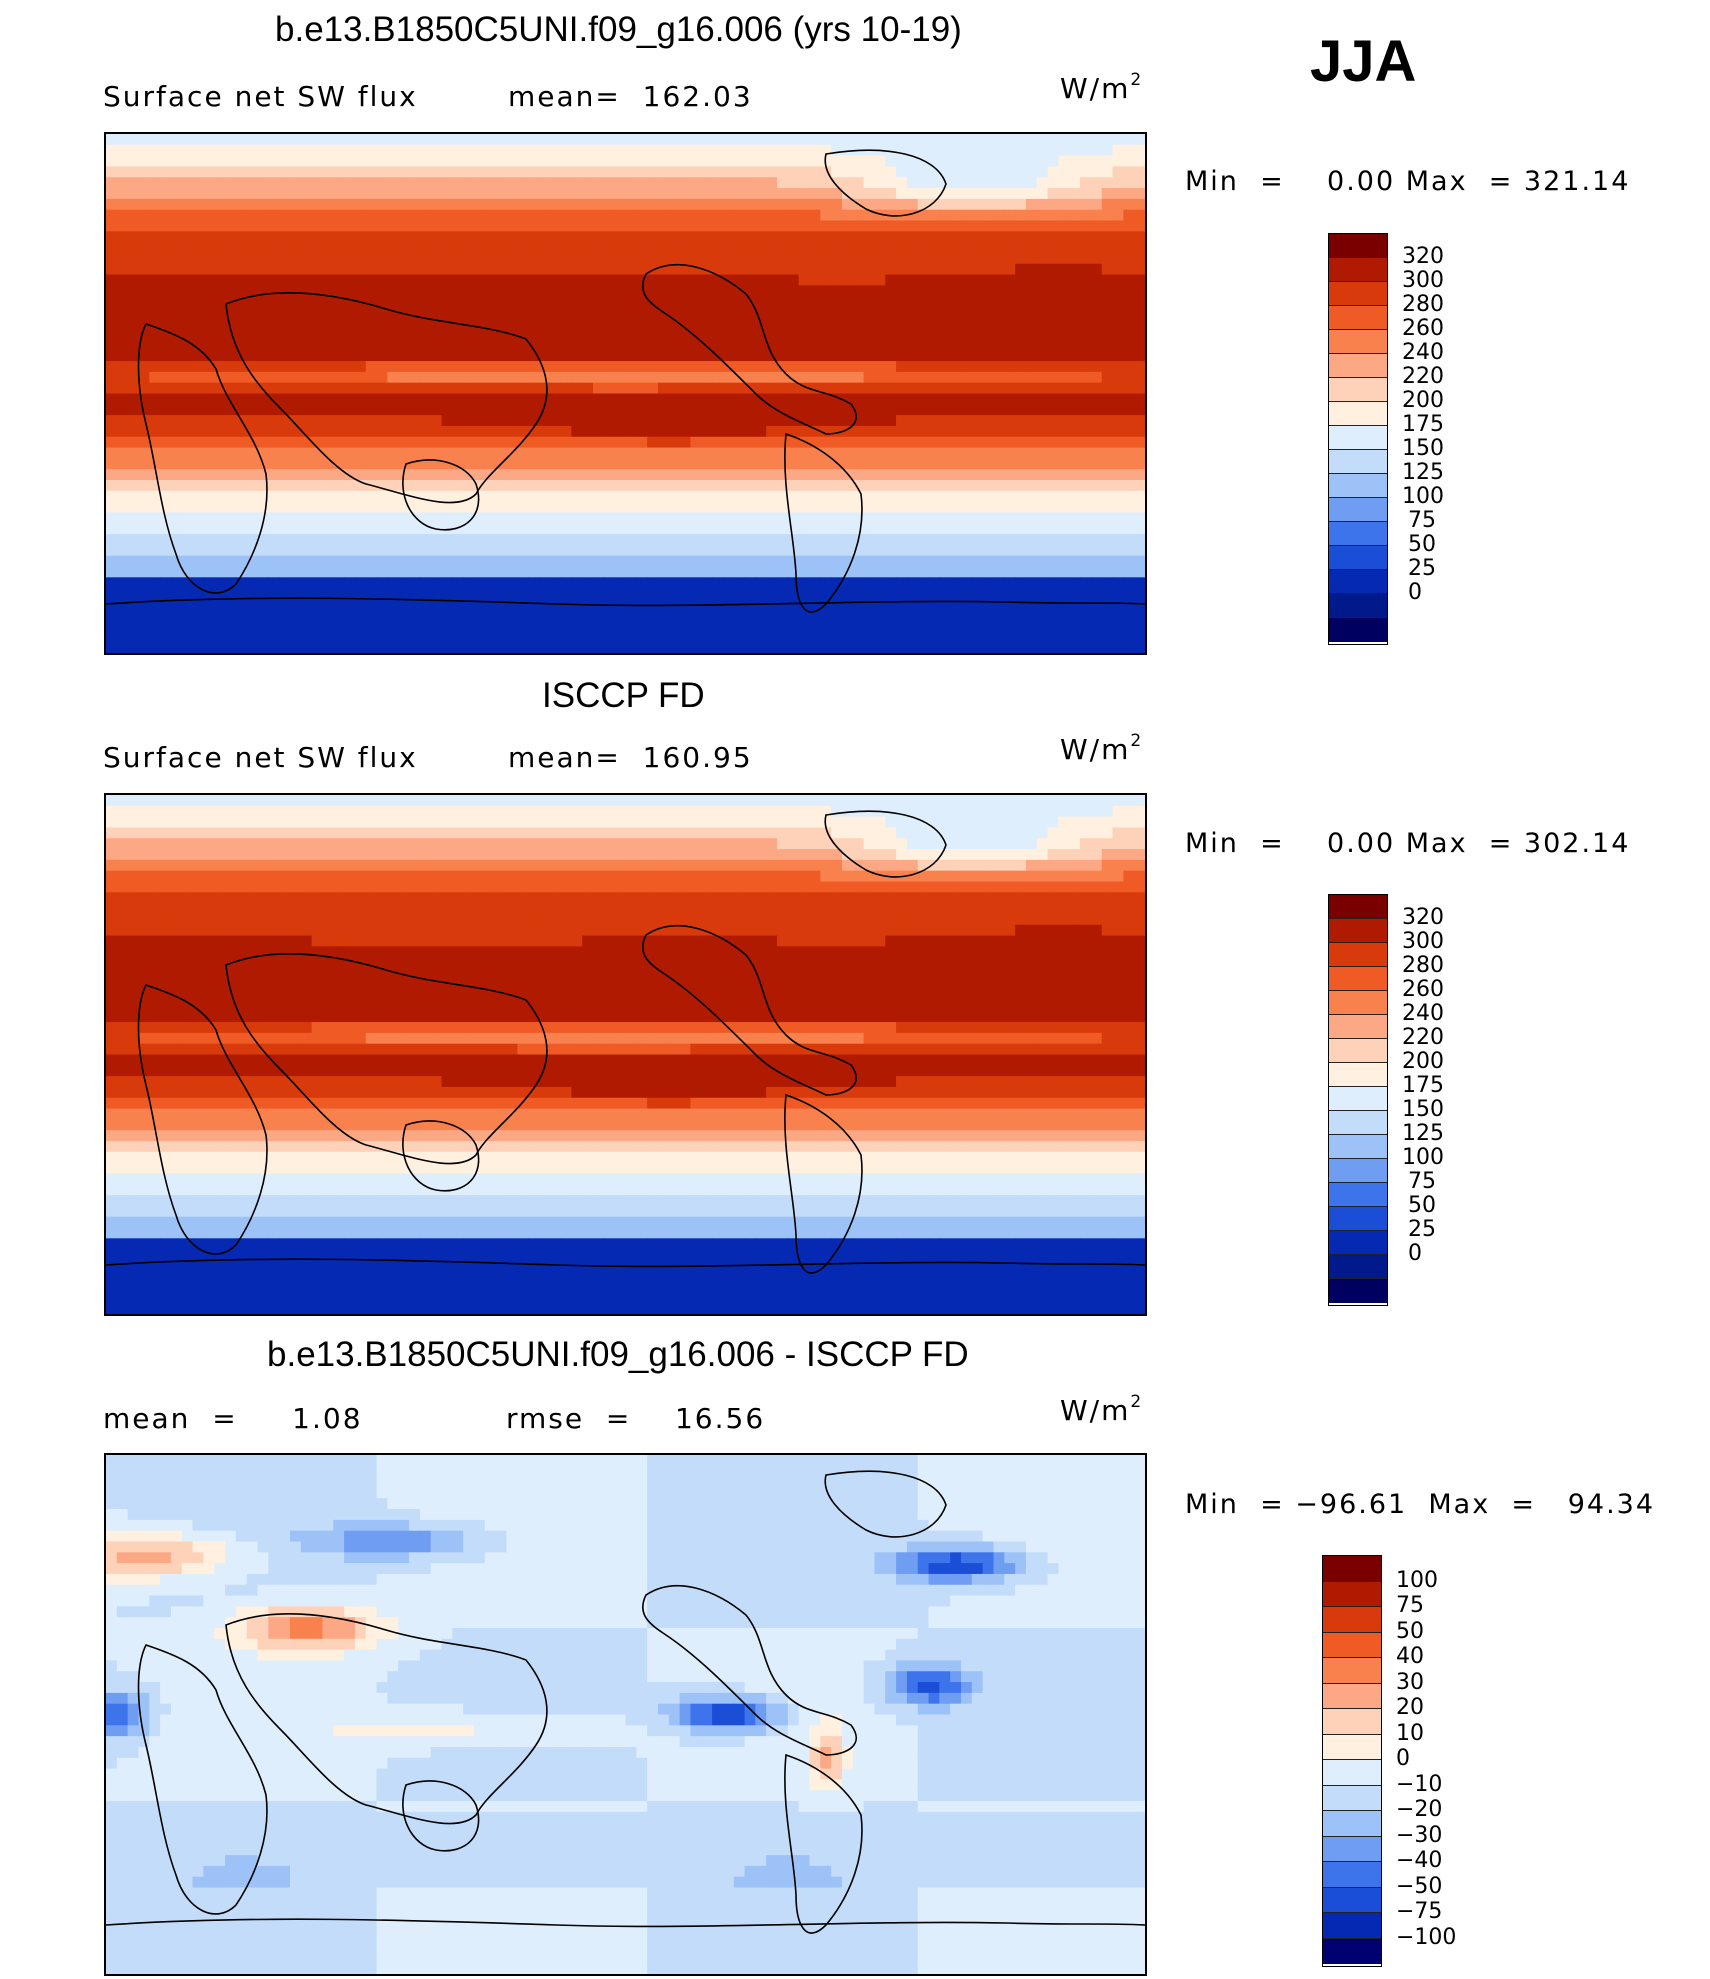 The image size is (1710, 1979). I want to click on colorbar-swatch, so click(1358, 414).